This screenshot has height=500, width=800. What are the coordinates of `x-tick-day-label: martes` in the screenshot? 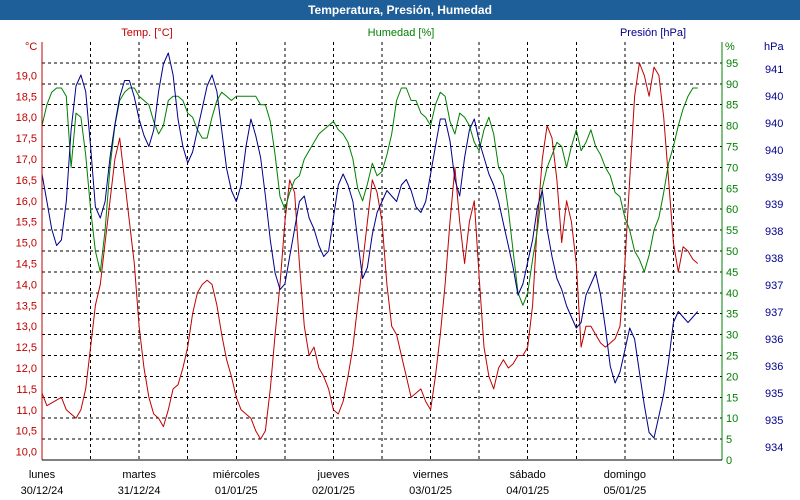 It's located at (139, 475).